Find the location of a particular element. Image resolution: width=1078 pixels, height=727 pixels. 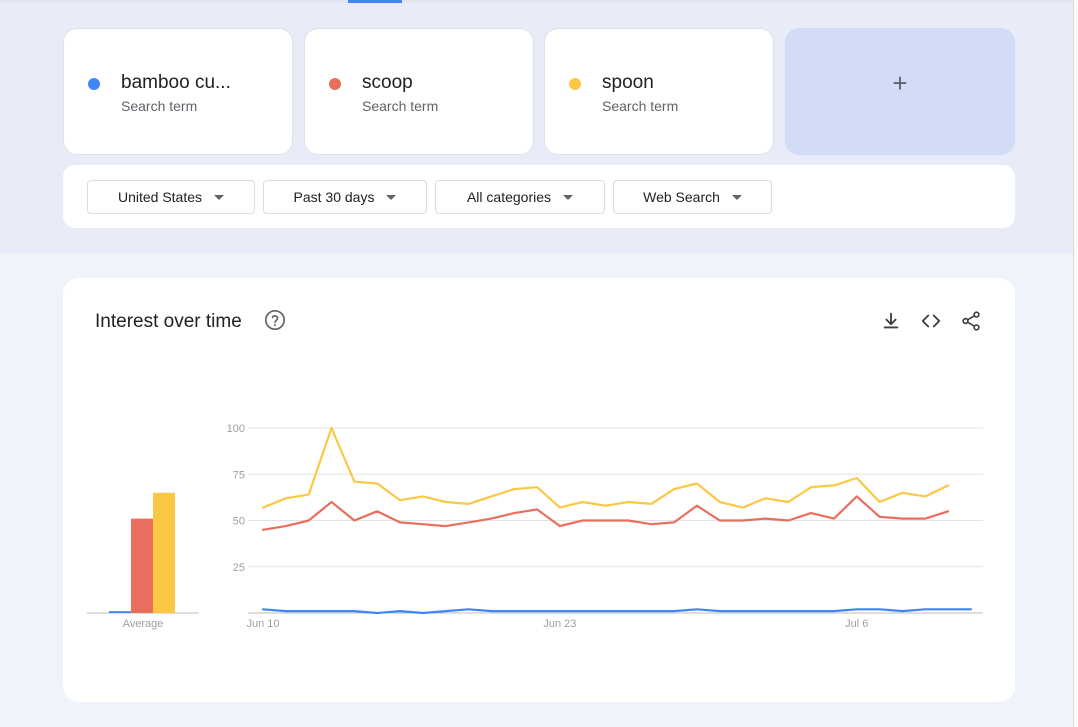

top-border is located at coordinates (539, 1).